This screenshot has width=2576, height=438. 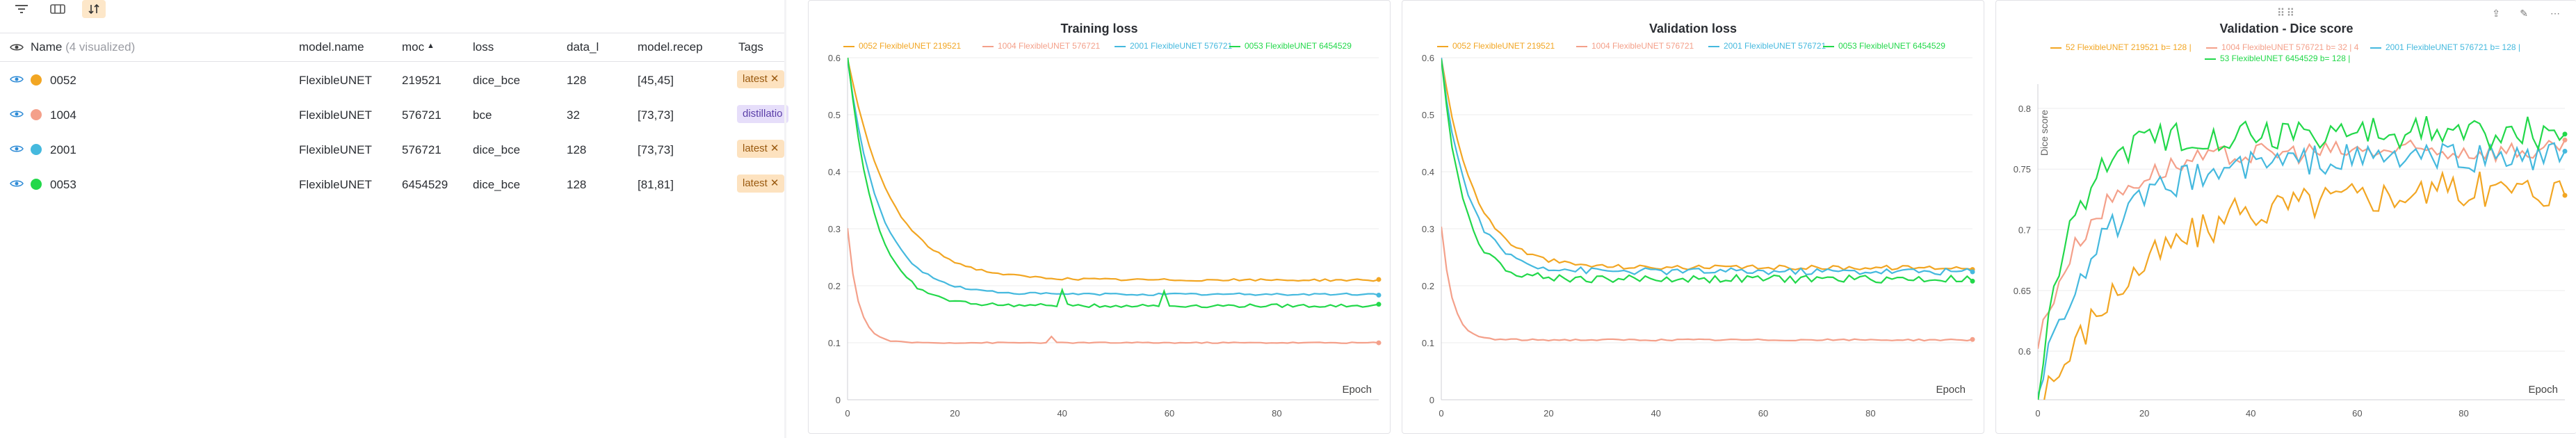 I want to click on cell-recep: [73,73], so click(x=656, y=115).